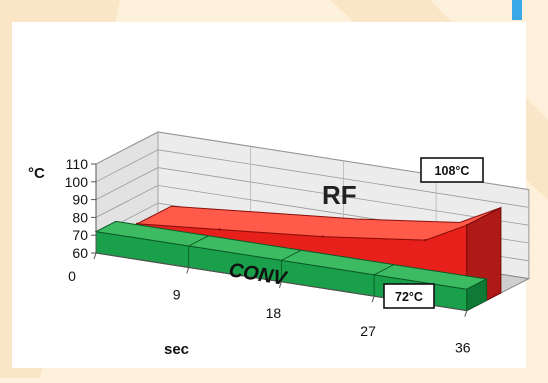  I want to click on y-tick-label: 80, so click(80, 217).